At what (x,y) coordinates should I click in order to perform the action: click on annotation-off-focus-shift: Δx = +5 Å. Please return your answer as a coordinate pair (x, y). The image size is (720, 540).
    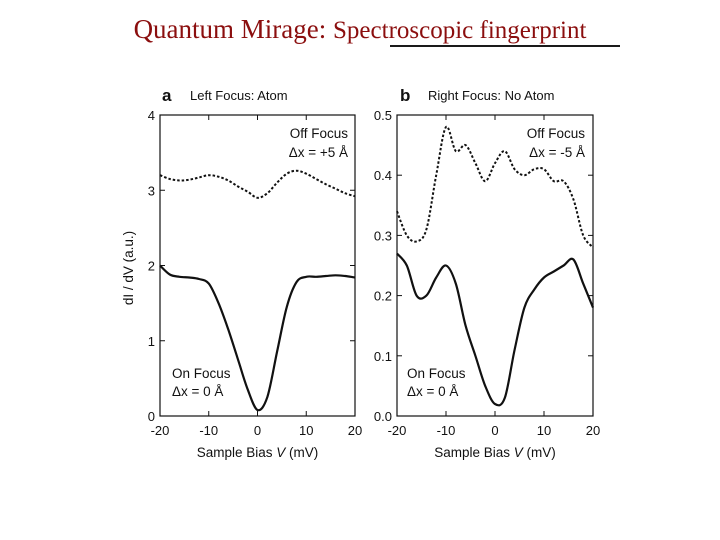
    Looking at the image, I should click on (318, 152).